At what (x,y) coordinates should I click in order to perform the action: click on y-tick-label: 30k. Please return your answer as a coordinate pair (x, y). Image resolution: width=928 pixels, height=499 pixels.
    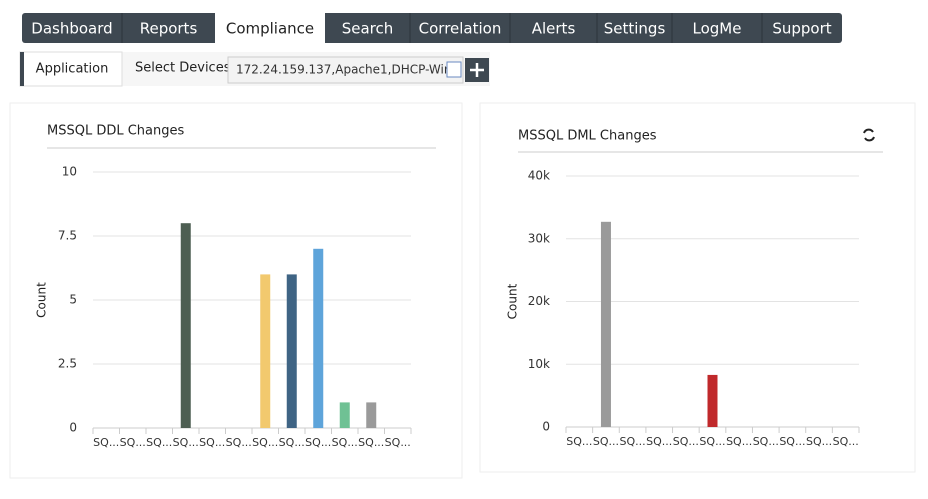
    Looking at the image, I should click on (539, 238).